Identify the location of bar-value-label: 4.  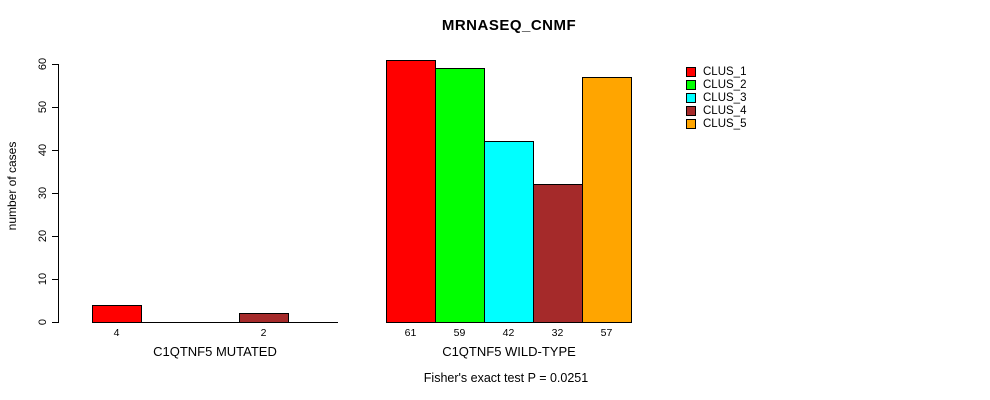
(116, 333).